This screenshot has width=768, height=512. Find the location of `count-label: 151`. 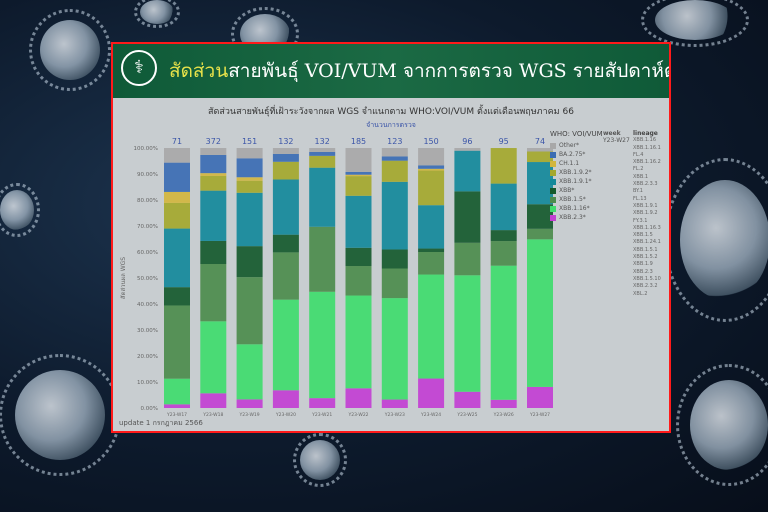

count-label: 151 is located at coordinates (249, 141).